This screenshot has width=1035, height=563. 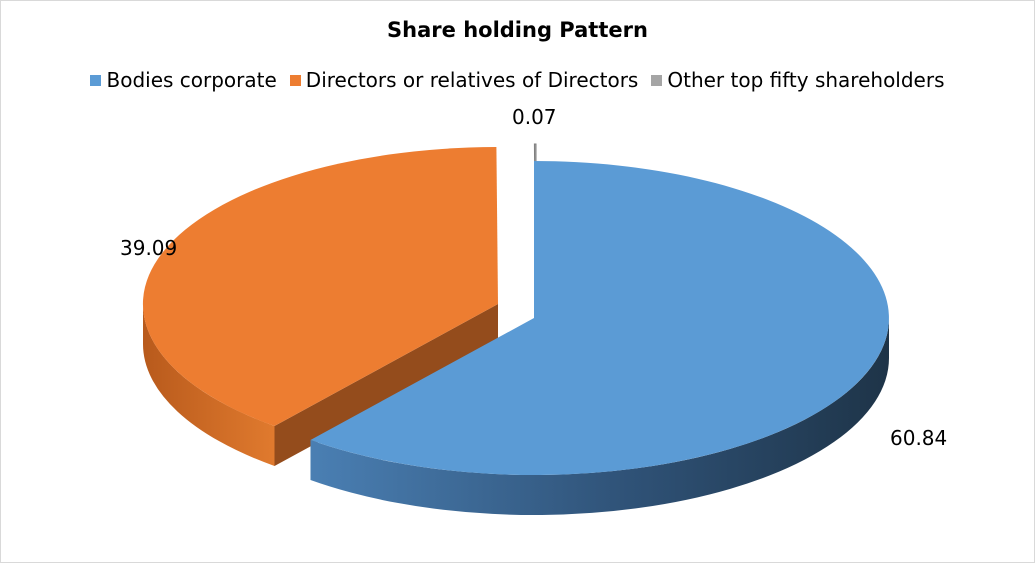 I want to click on legend-swatch-directors, so click(x=295, y=80).